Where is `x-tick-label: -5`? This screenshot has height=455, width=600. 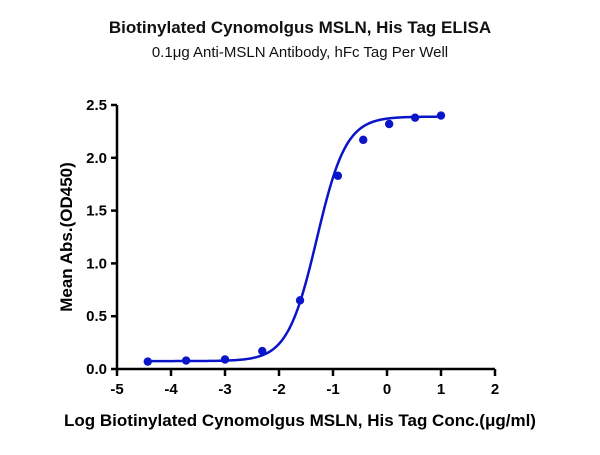 x-tick-label: -5 is located at coordinates (116, 389).